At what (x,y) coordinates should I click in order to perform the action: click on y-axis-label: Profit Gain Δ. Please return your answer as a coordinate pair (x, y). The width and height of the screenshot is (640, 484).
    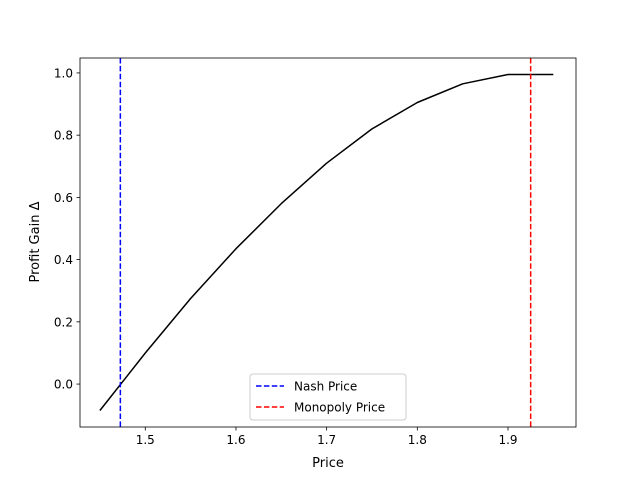
    Looking at the image, I should click on (35, 241).